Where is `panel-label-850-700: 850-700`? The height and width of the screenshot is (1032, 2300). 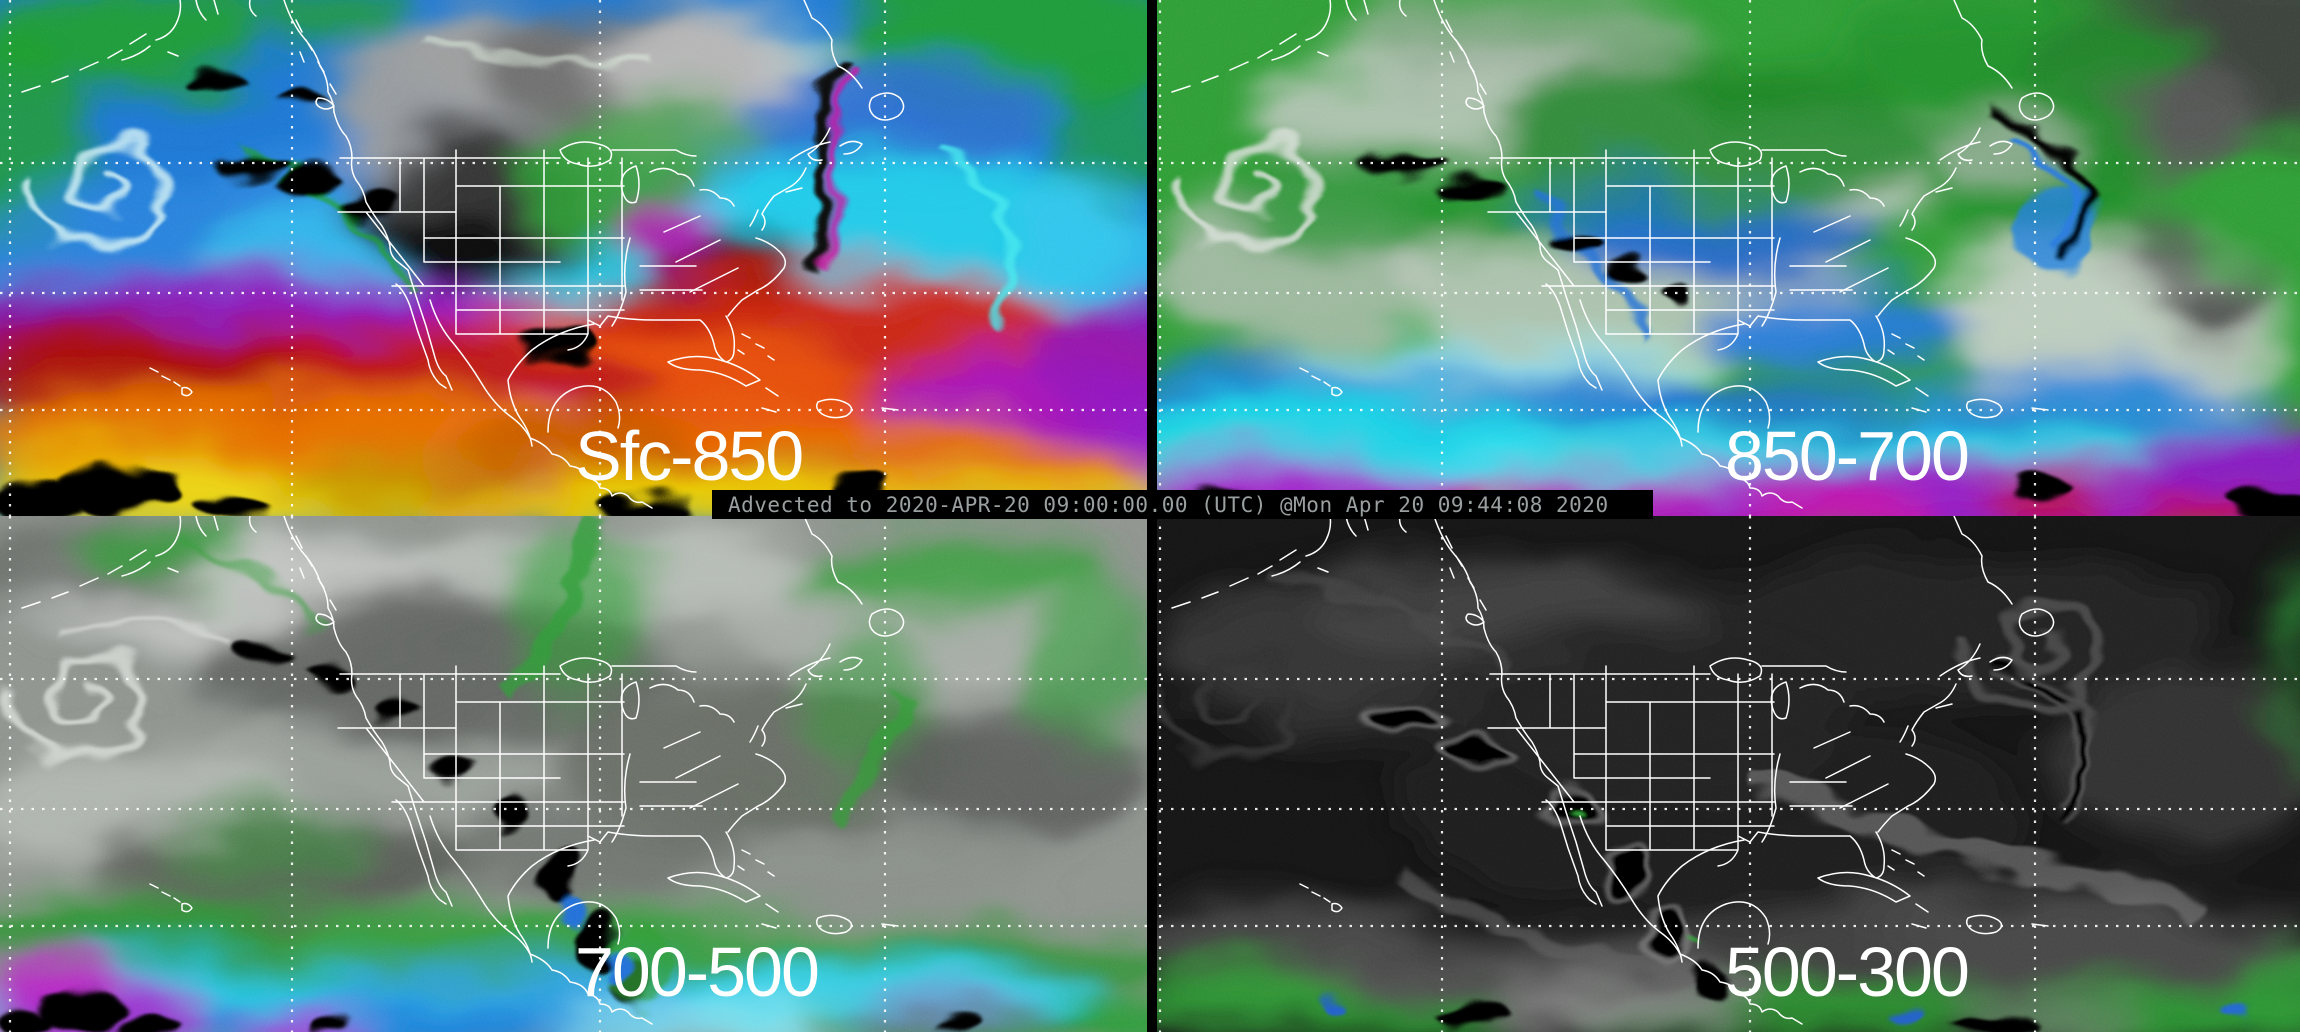
panel-label-850-700: 850-700 is located at coordinates (1847, 456).